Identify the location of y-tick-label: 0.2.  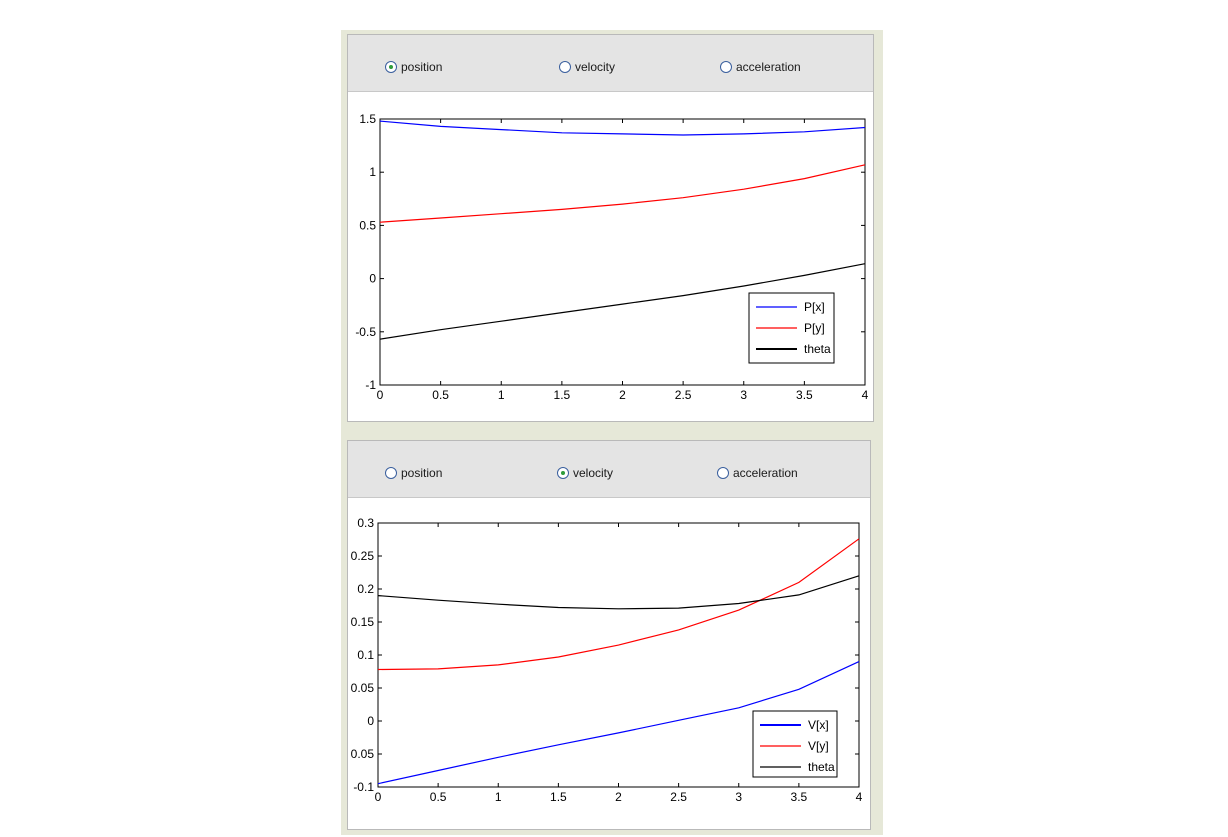
(365, 589).